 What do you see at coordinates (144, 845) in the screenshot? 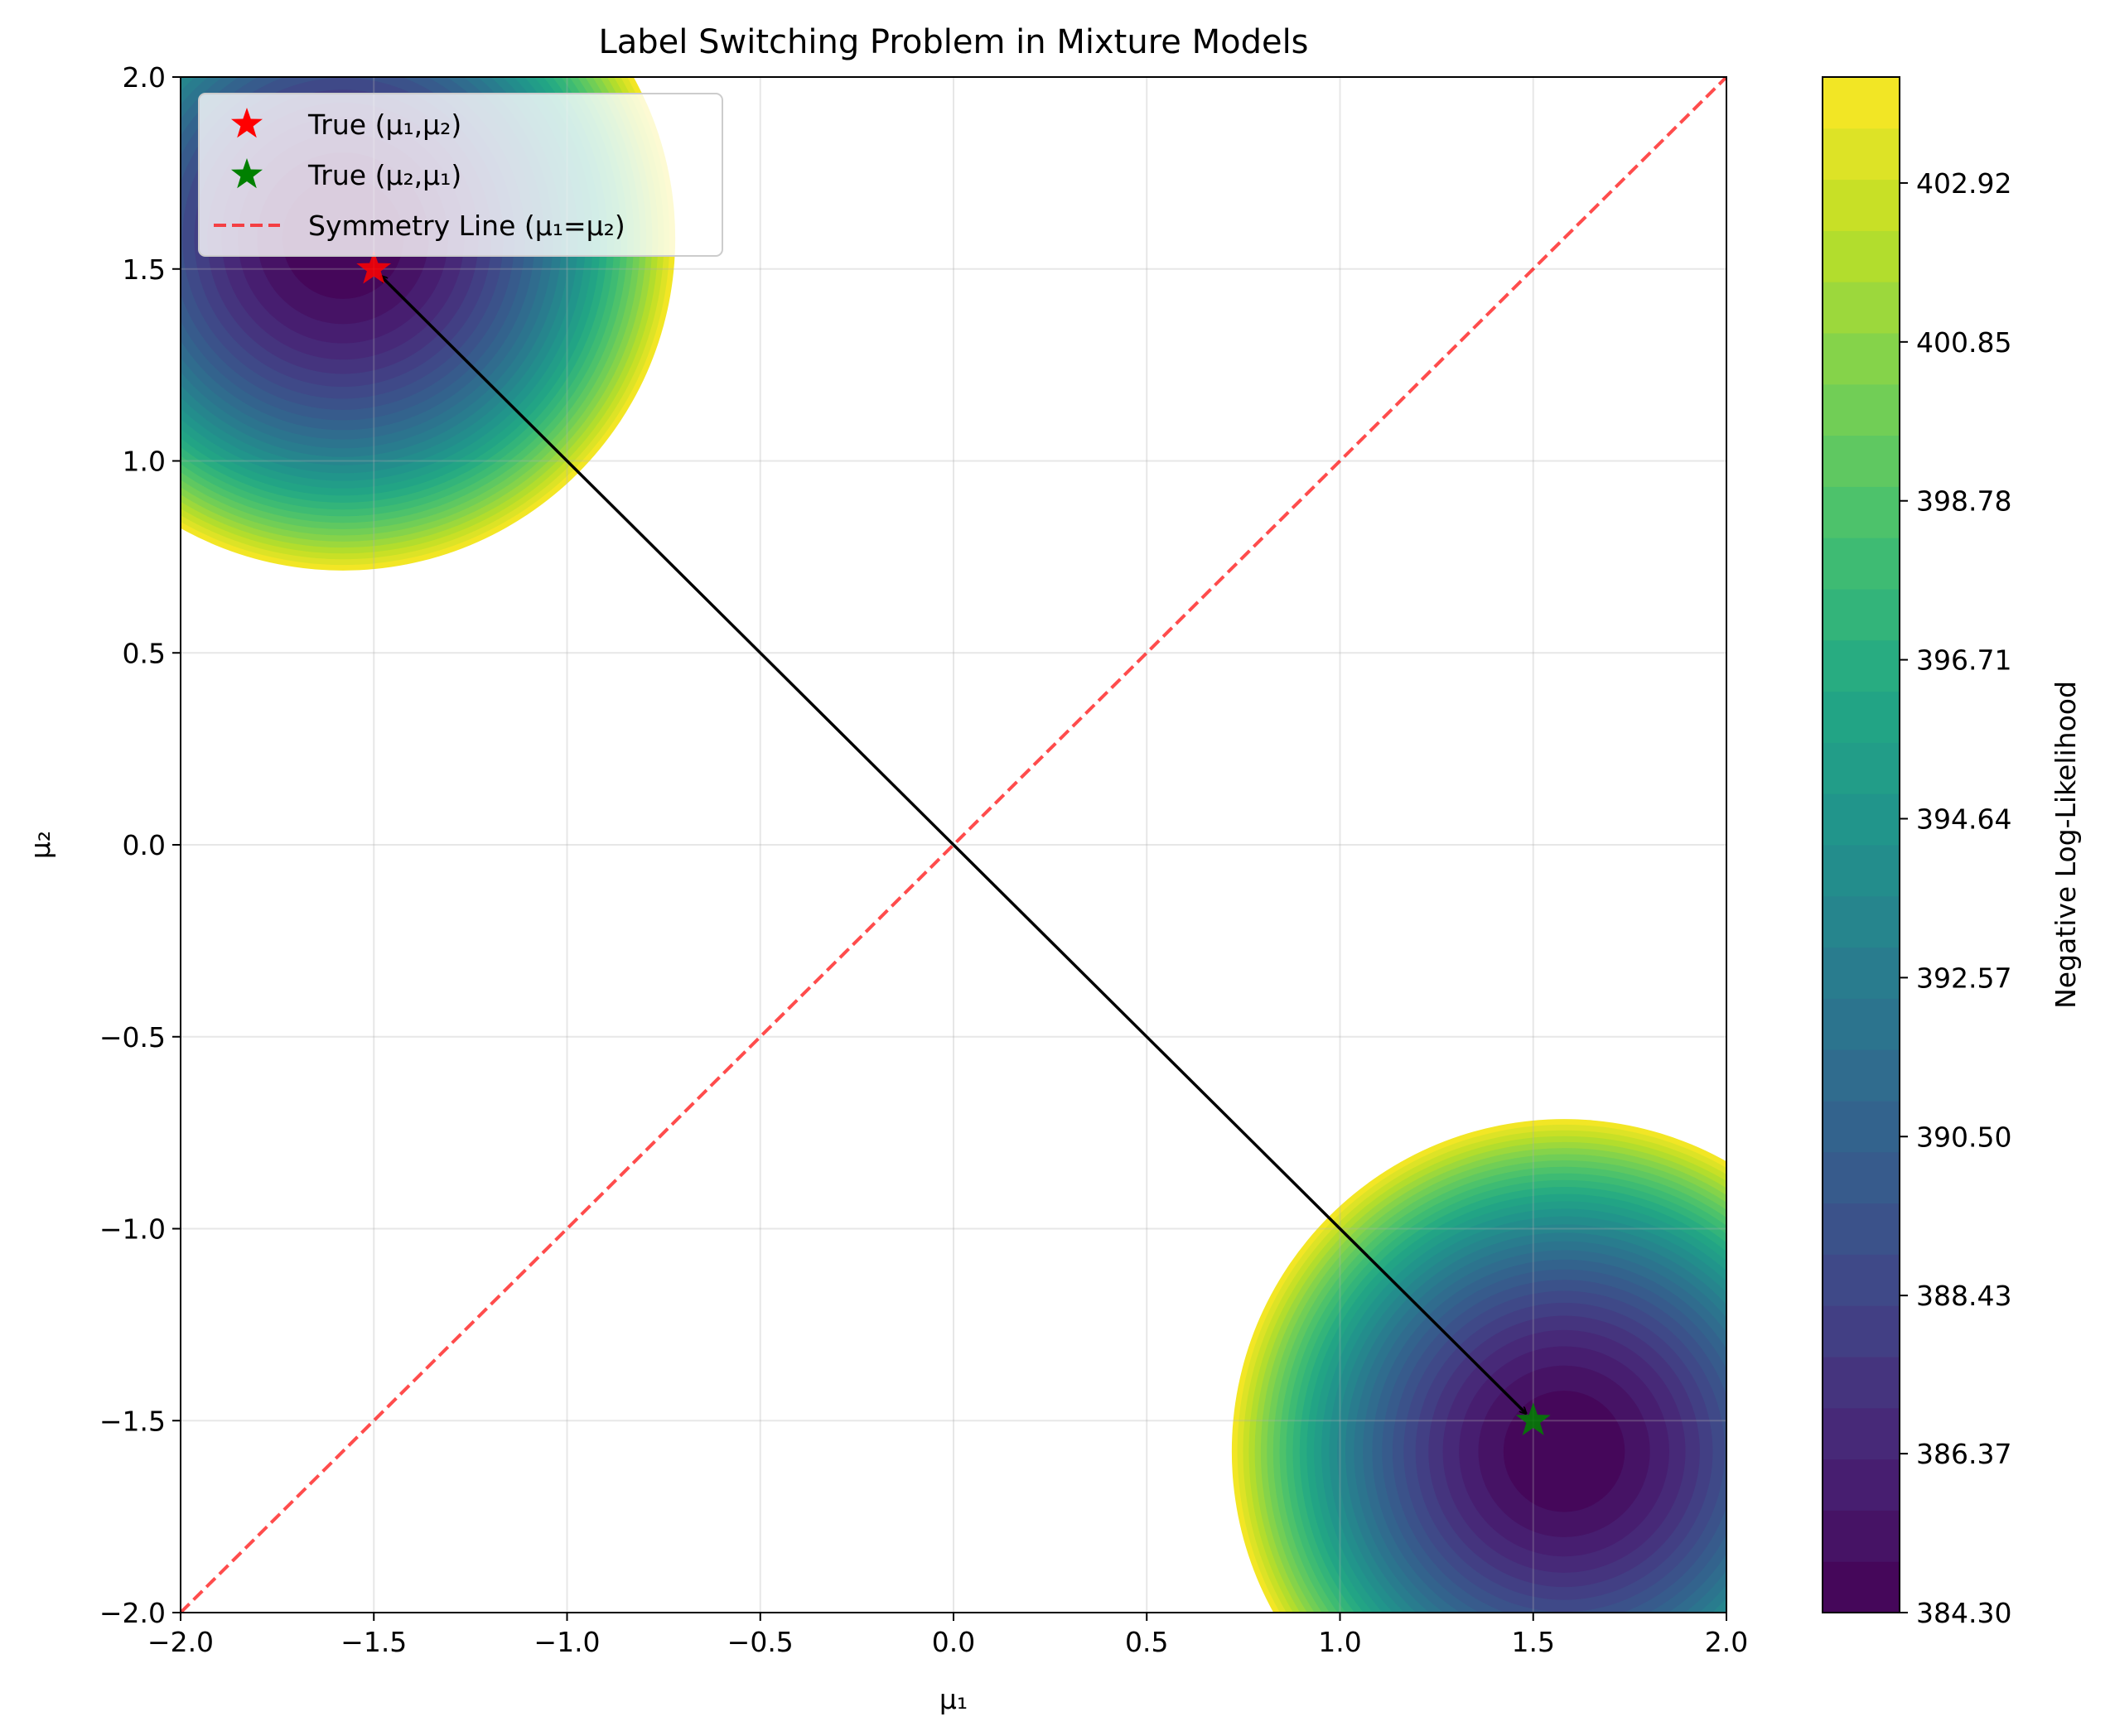
I see `y-tick-label-4: 0.0` at bounding box center [144, 845].